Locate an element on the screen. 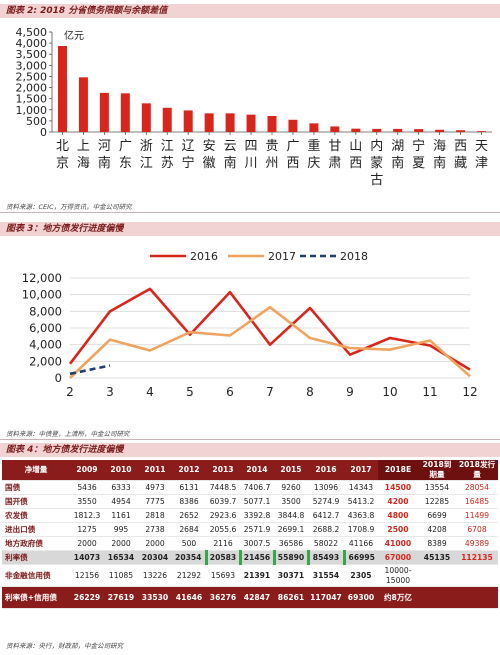 The image size is (500, 655). y-tick-label: 1,500 is located at coordinates (32, 99).